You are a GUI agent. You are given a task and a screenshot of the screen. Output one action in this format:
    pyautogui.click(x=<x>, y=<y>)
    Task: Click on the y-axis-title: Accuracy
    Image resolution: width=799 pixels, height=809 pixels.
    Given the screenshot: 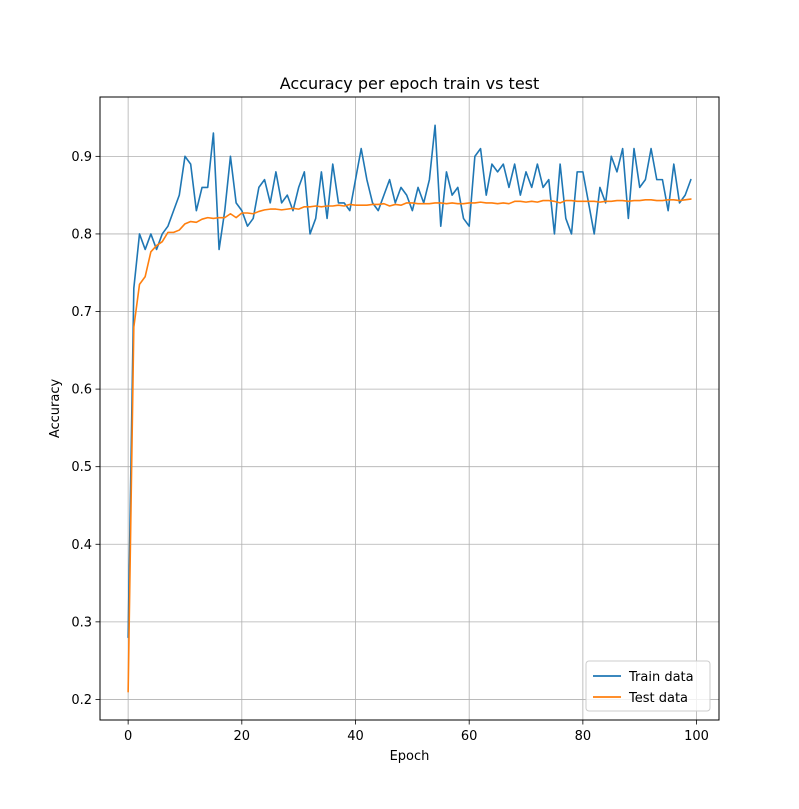 What is the action you would take?
    pyautogui.click(x=55, y=409)
    